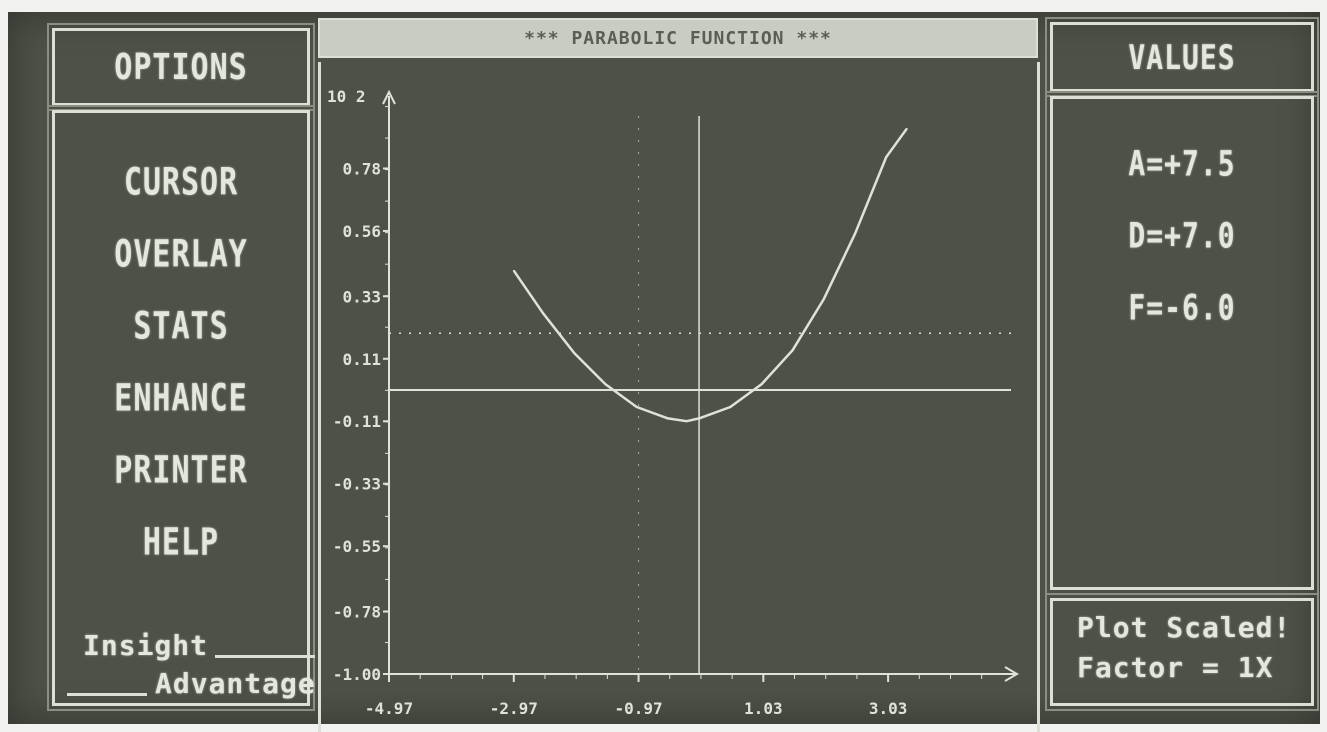  What do you see at coordinates (1182, 343) in the screenshot?
I see `values-panel: A=+7.5 D=+7.0 F=-6.0` at bounding box center [1182, 343].